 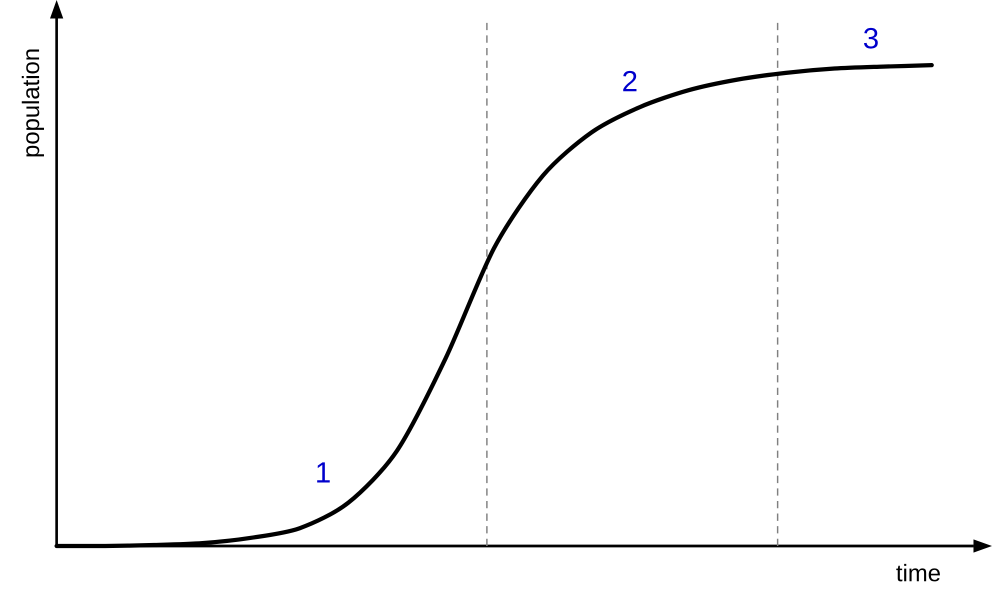 I want to click on x-axis-title: time, so click(x=918, y=573).